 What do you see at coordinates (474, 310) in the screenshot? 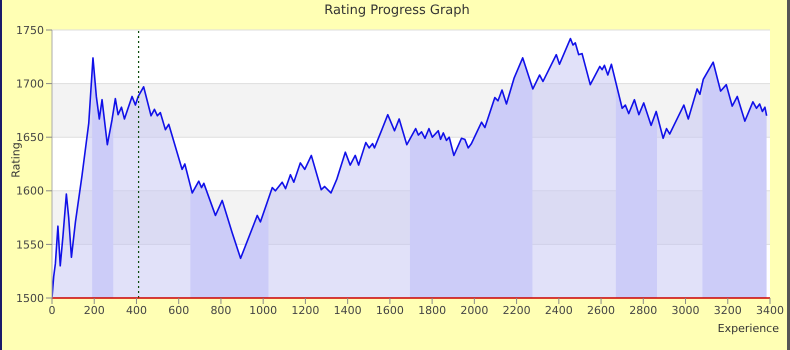
I see `x-tick-label: 2000` at bounding box center [474, 310].